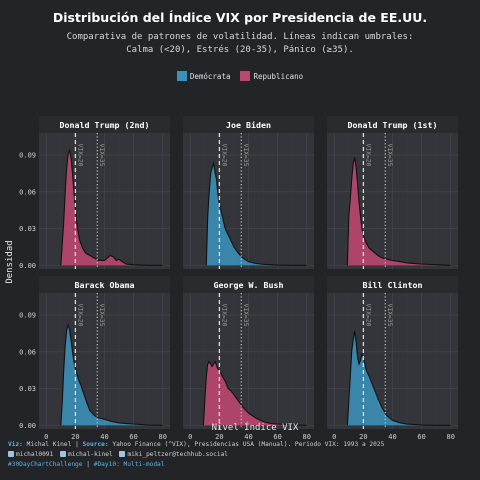 The width and height of the screenshot is (480, 480). I want to click on panel-5-threshold-label-20: VIX=20, so click(223, 315).